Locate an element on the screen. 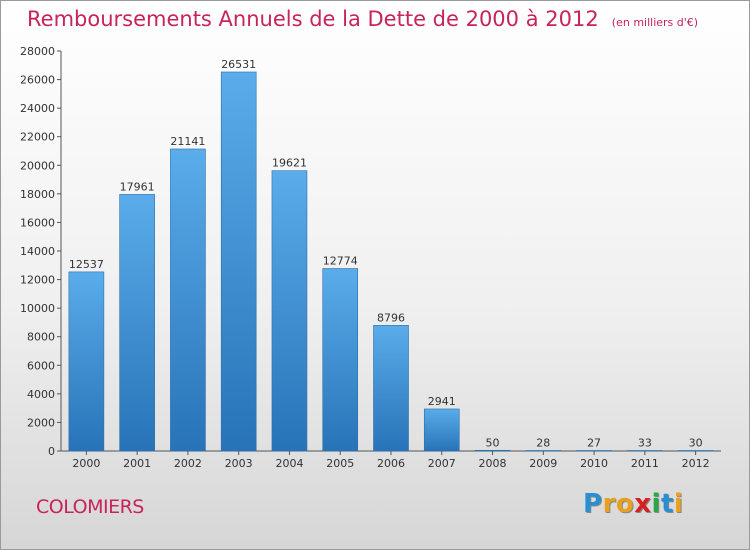 The image size is (750, 550). y-tick-label: 18000 is located at coordinates (37, 194).